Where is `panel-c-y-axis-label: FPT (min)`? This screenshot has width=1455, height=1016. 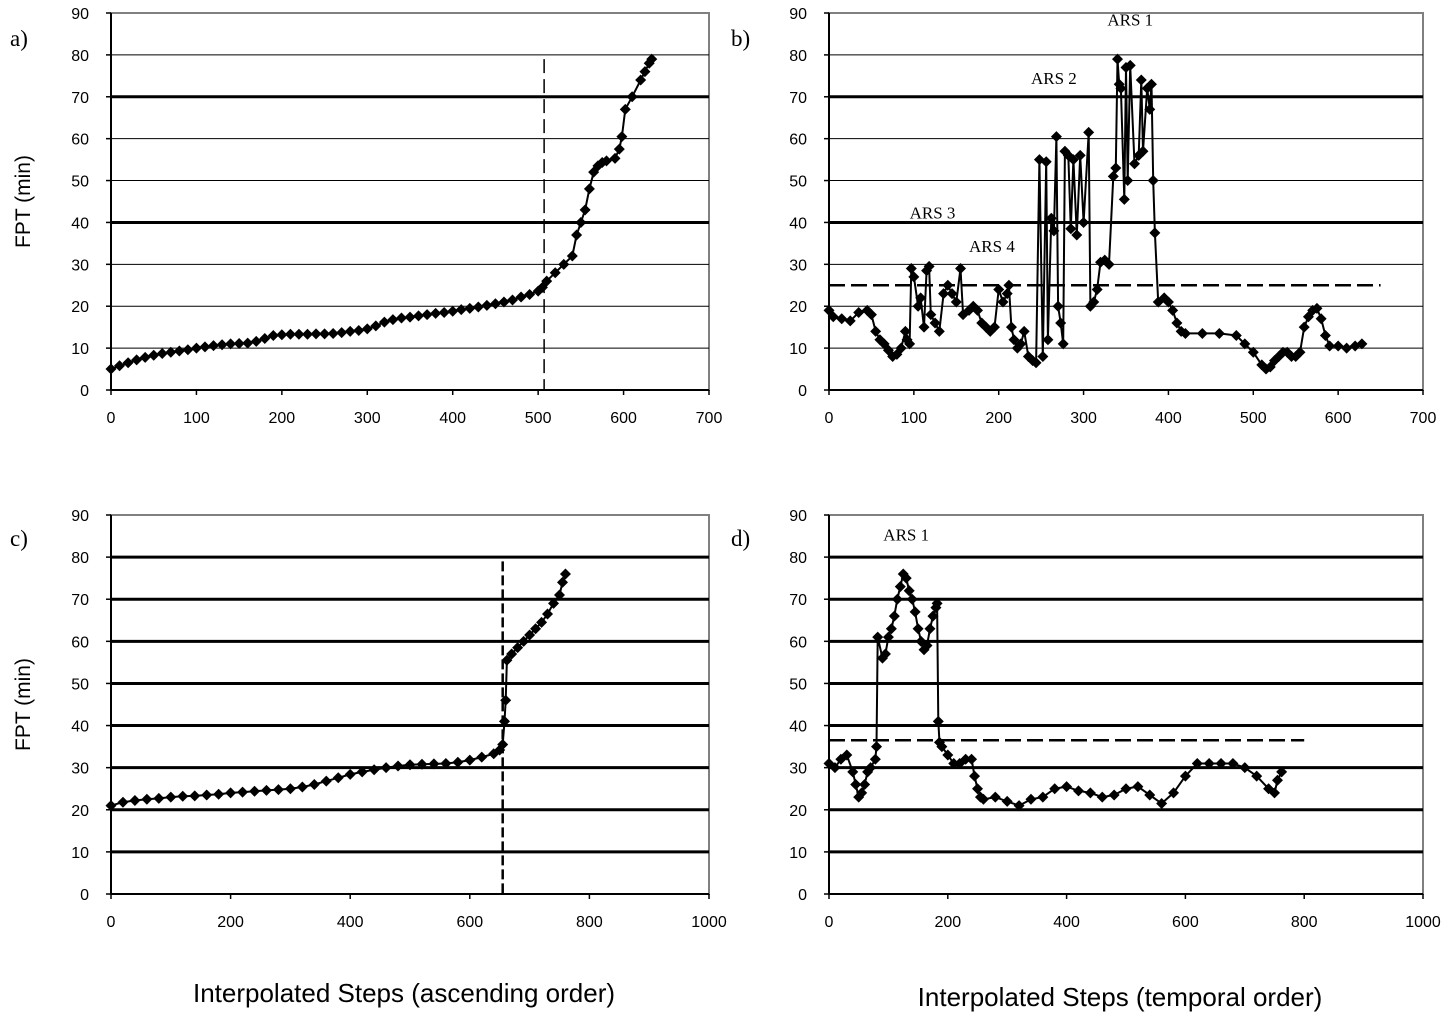 panel-c-y-axis-label: FPT (min) is located at coordinates (23, 704).